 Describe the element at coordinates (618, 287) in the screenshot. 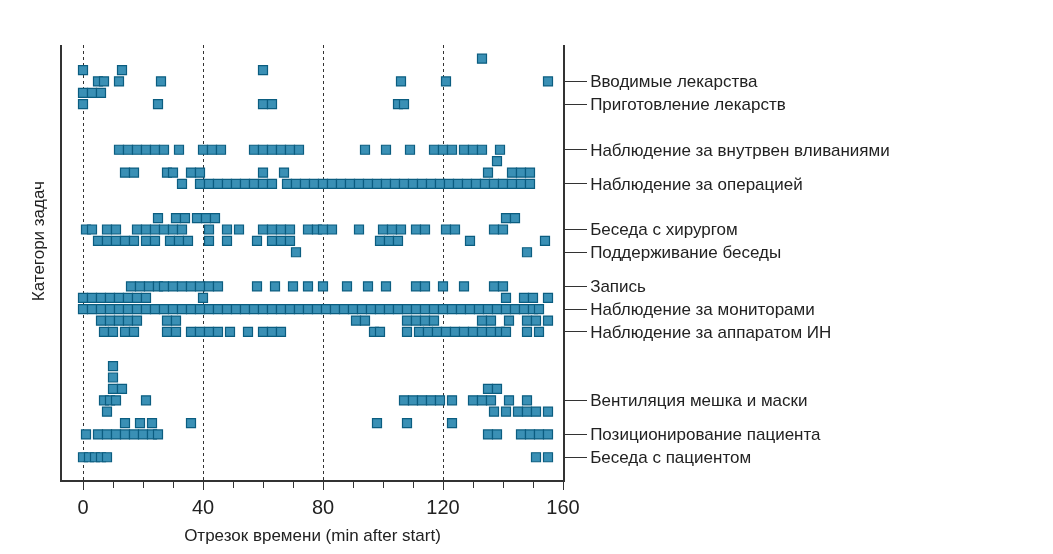

I see `y-tick-label: Запись` at that location.